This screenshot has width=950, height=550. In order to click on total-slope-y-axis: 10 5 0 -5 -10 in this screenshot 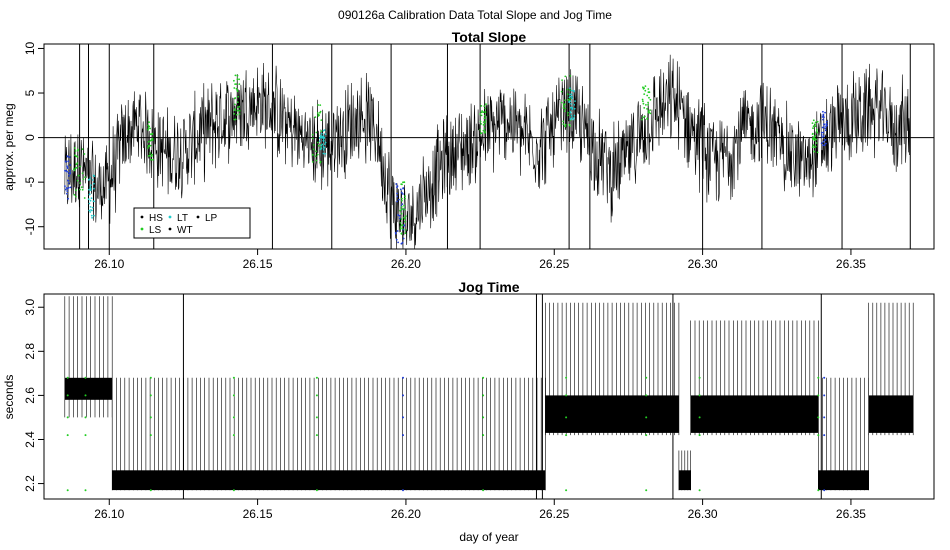, I will do `click(33, 138)`.